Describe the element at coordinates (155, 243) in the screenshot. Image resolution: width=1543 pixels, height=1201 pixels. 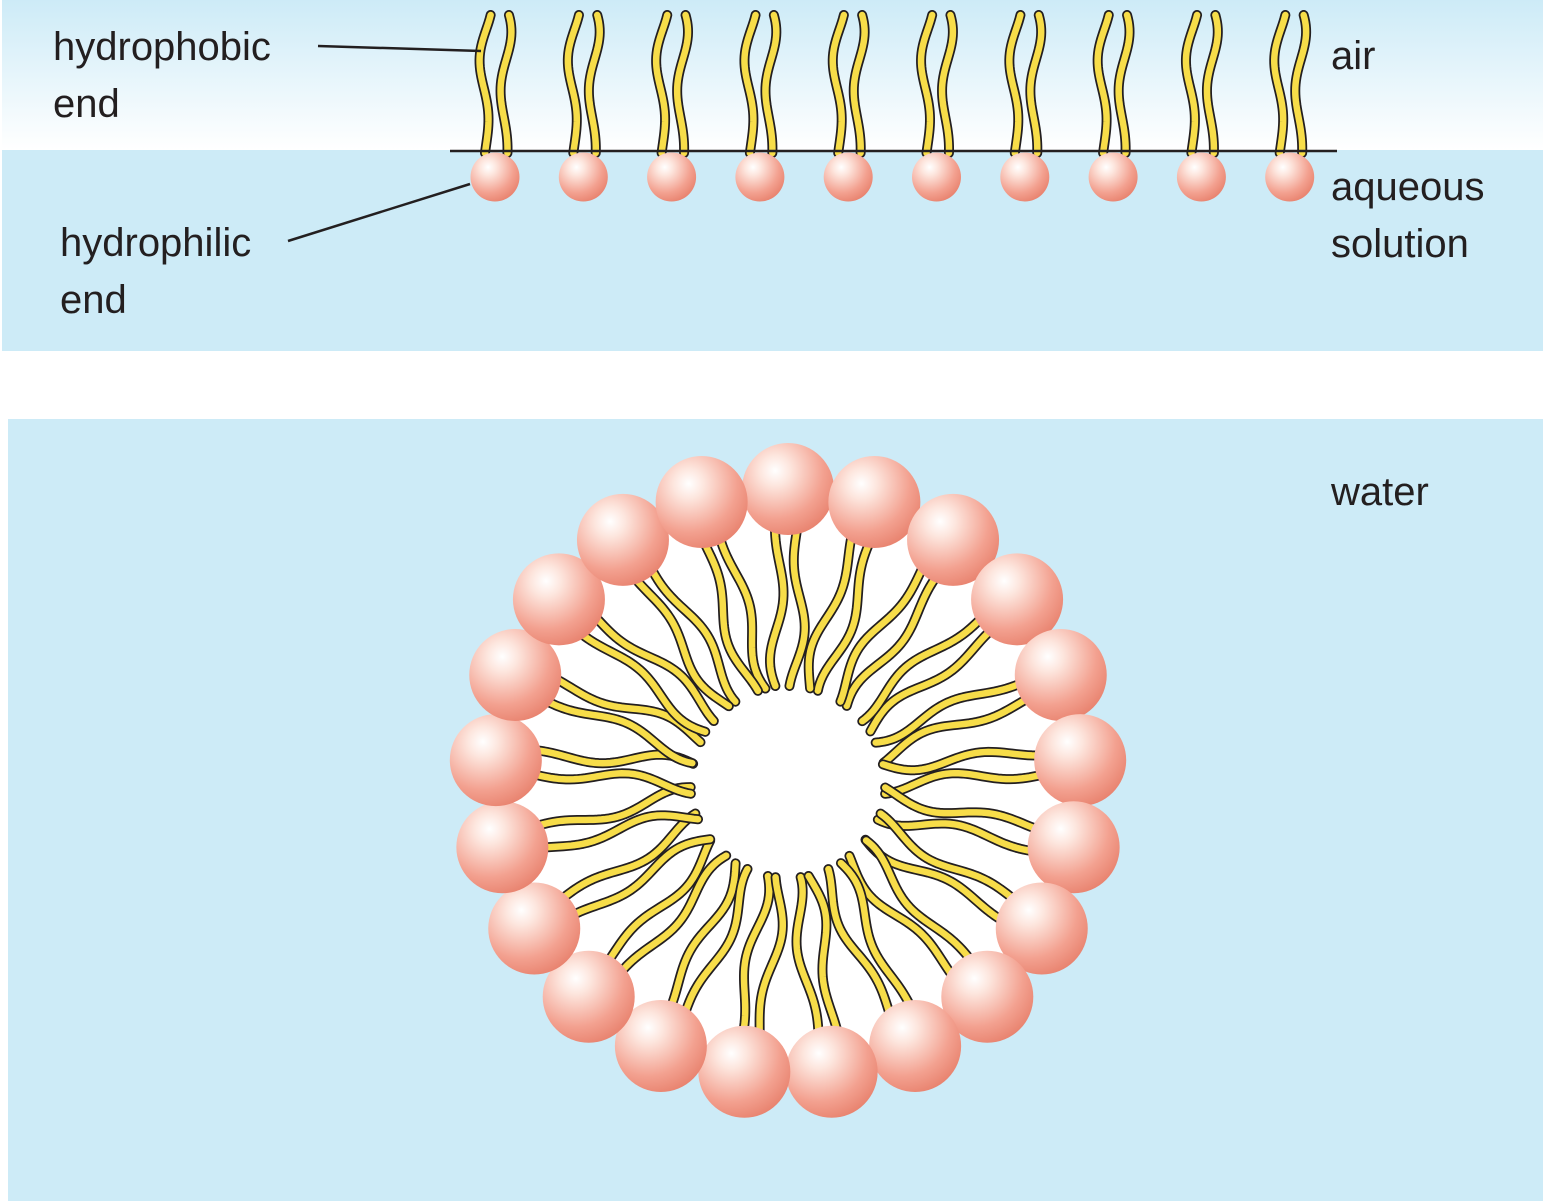
I see `hydrophilic-label-line1: hydrophilic` at that location.